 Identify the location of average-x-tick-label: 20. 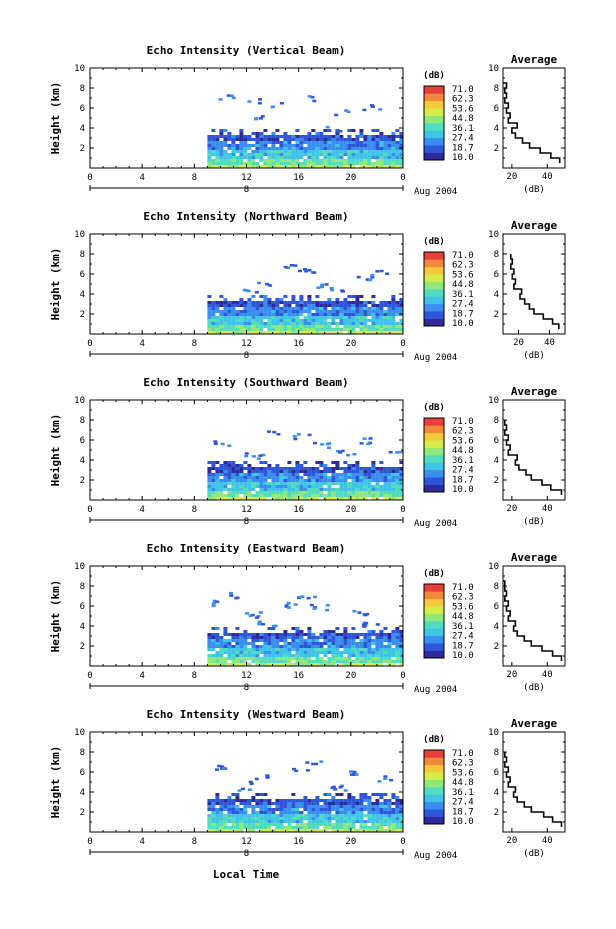
(511, 841).